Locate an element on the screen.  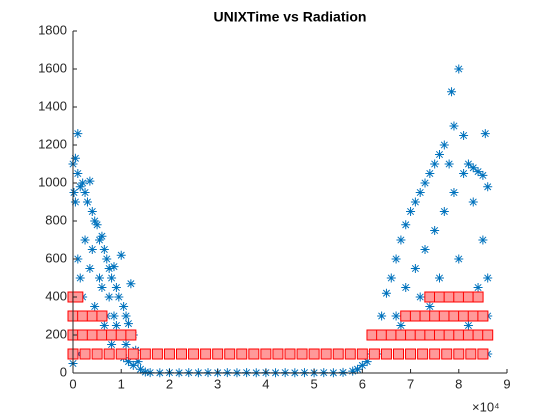
y-tick-label: 400 is located at coordinates (56, 295).